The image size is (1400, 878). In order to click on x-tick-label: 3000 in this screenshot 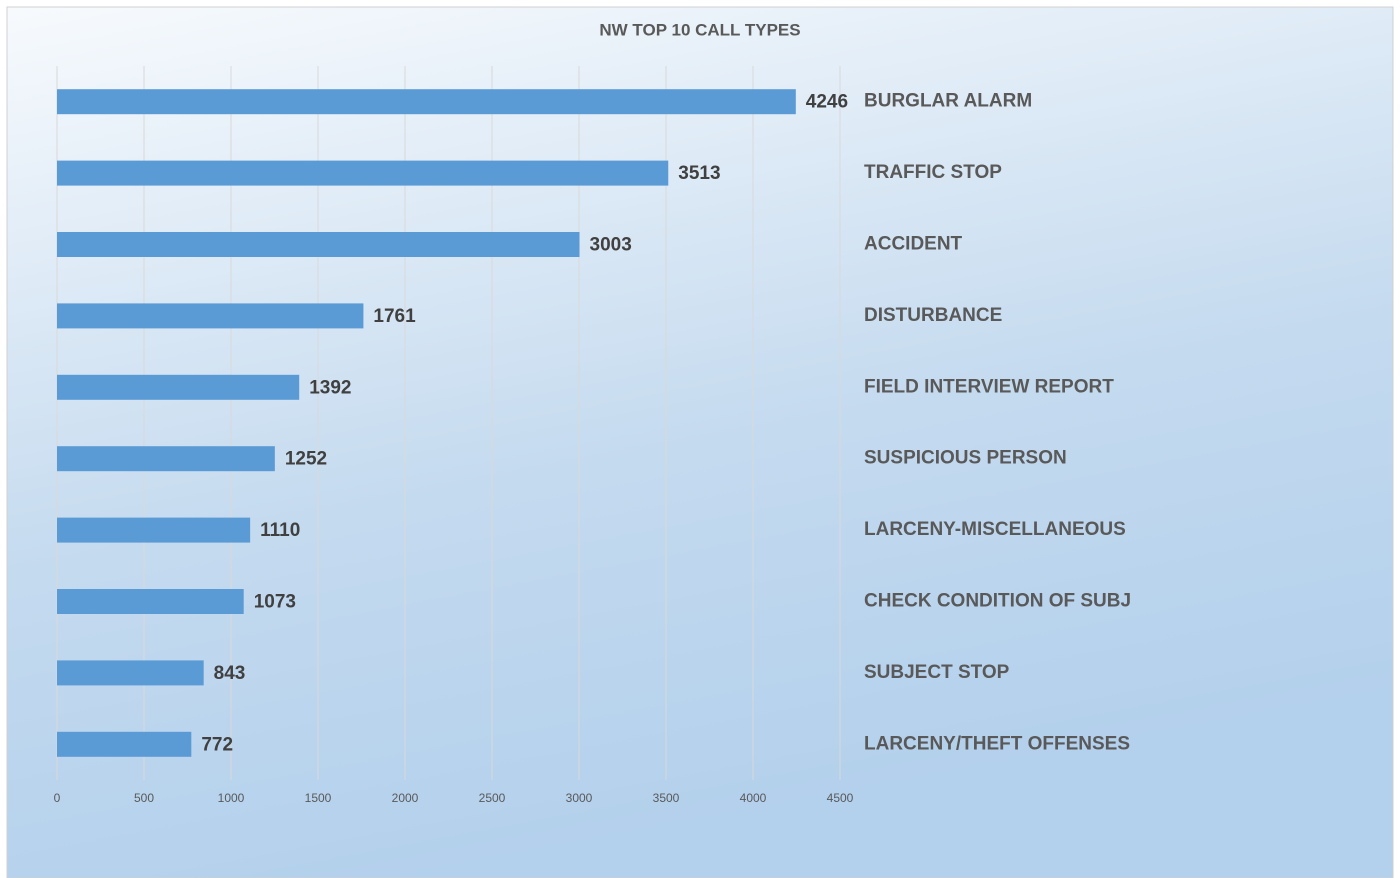, I will do `click(579, 798)`.